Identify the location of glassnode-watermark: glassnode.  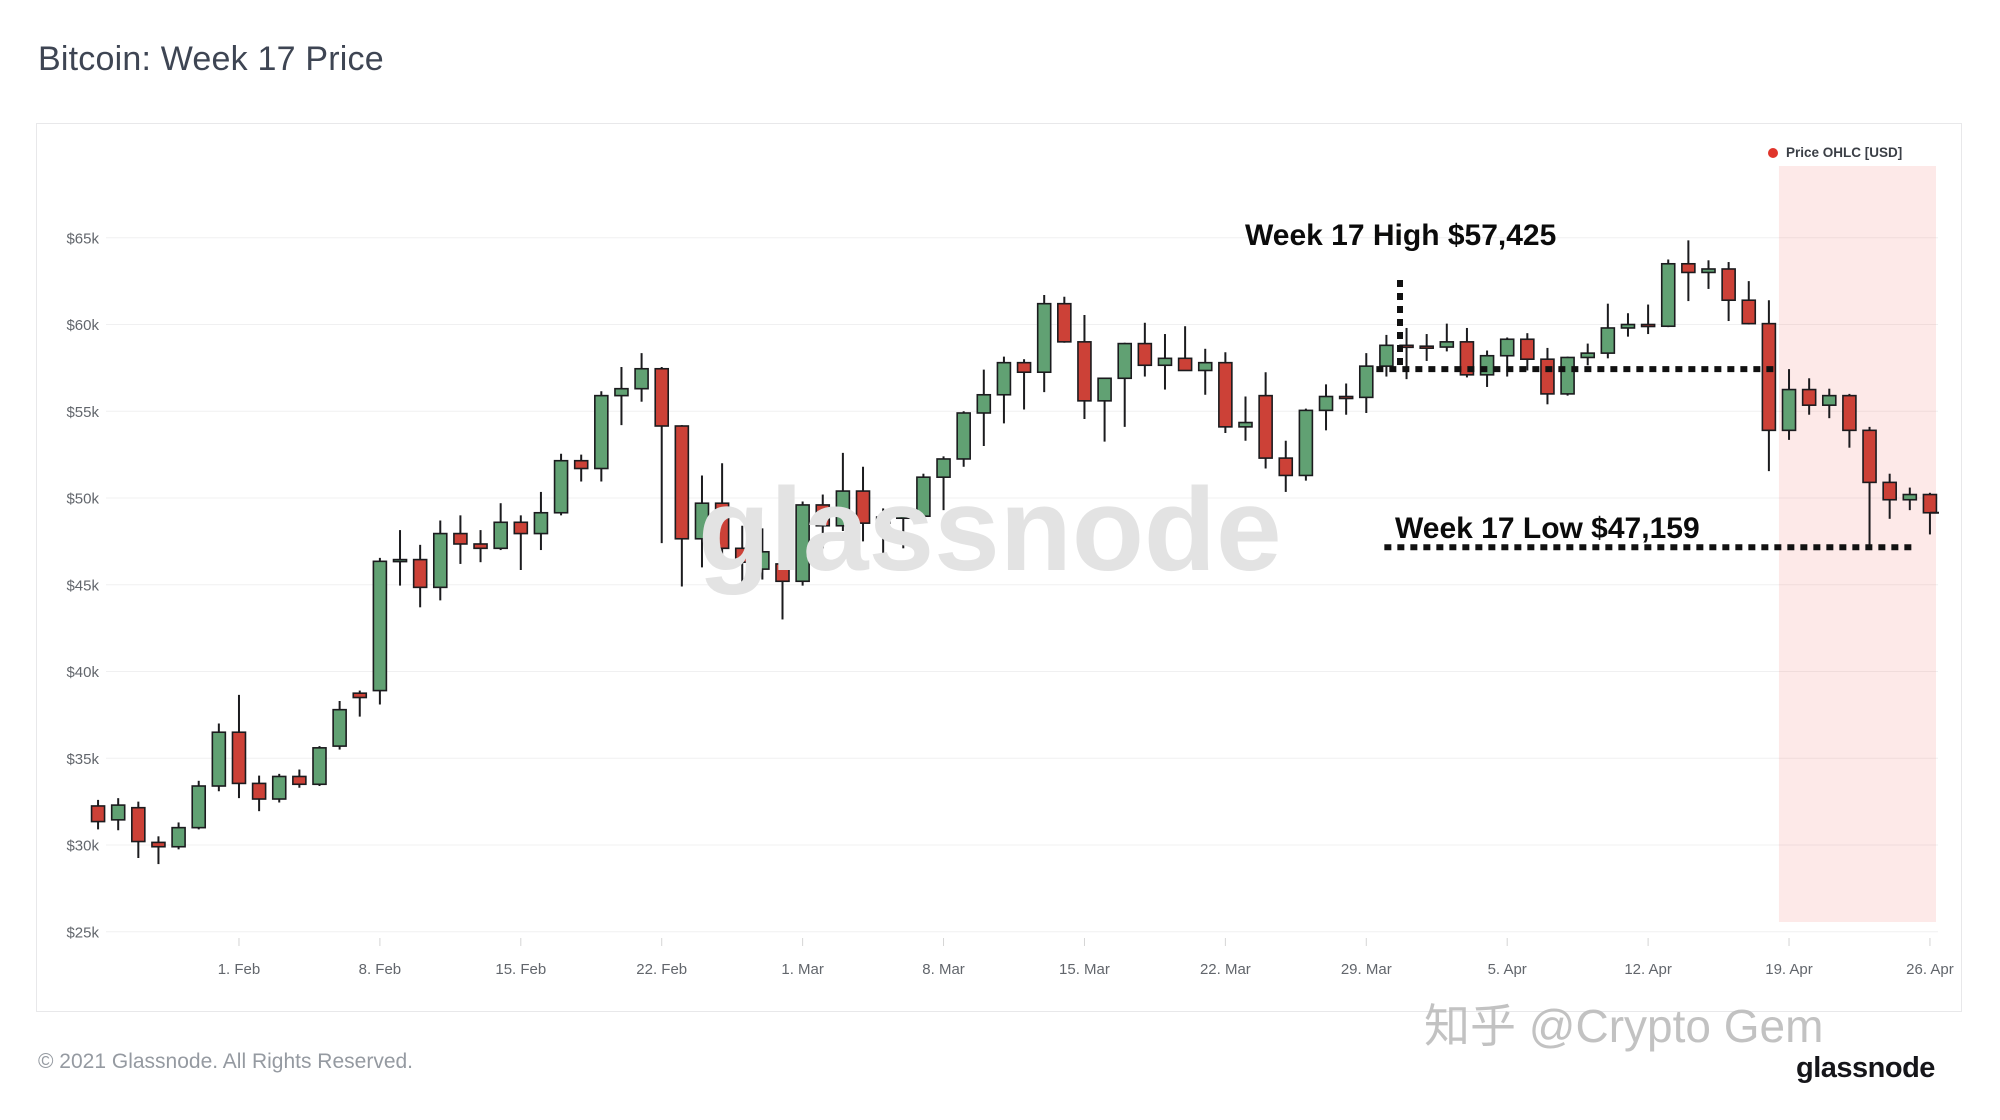
(990, 530).